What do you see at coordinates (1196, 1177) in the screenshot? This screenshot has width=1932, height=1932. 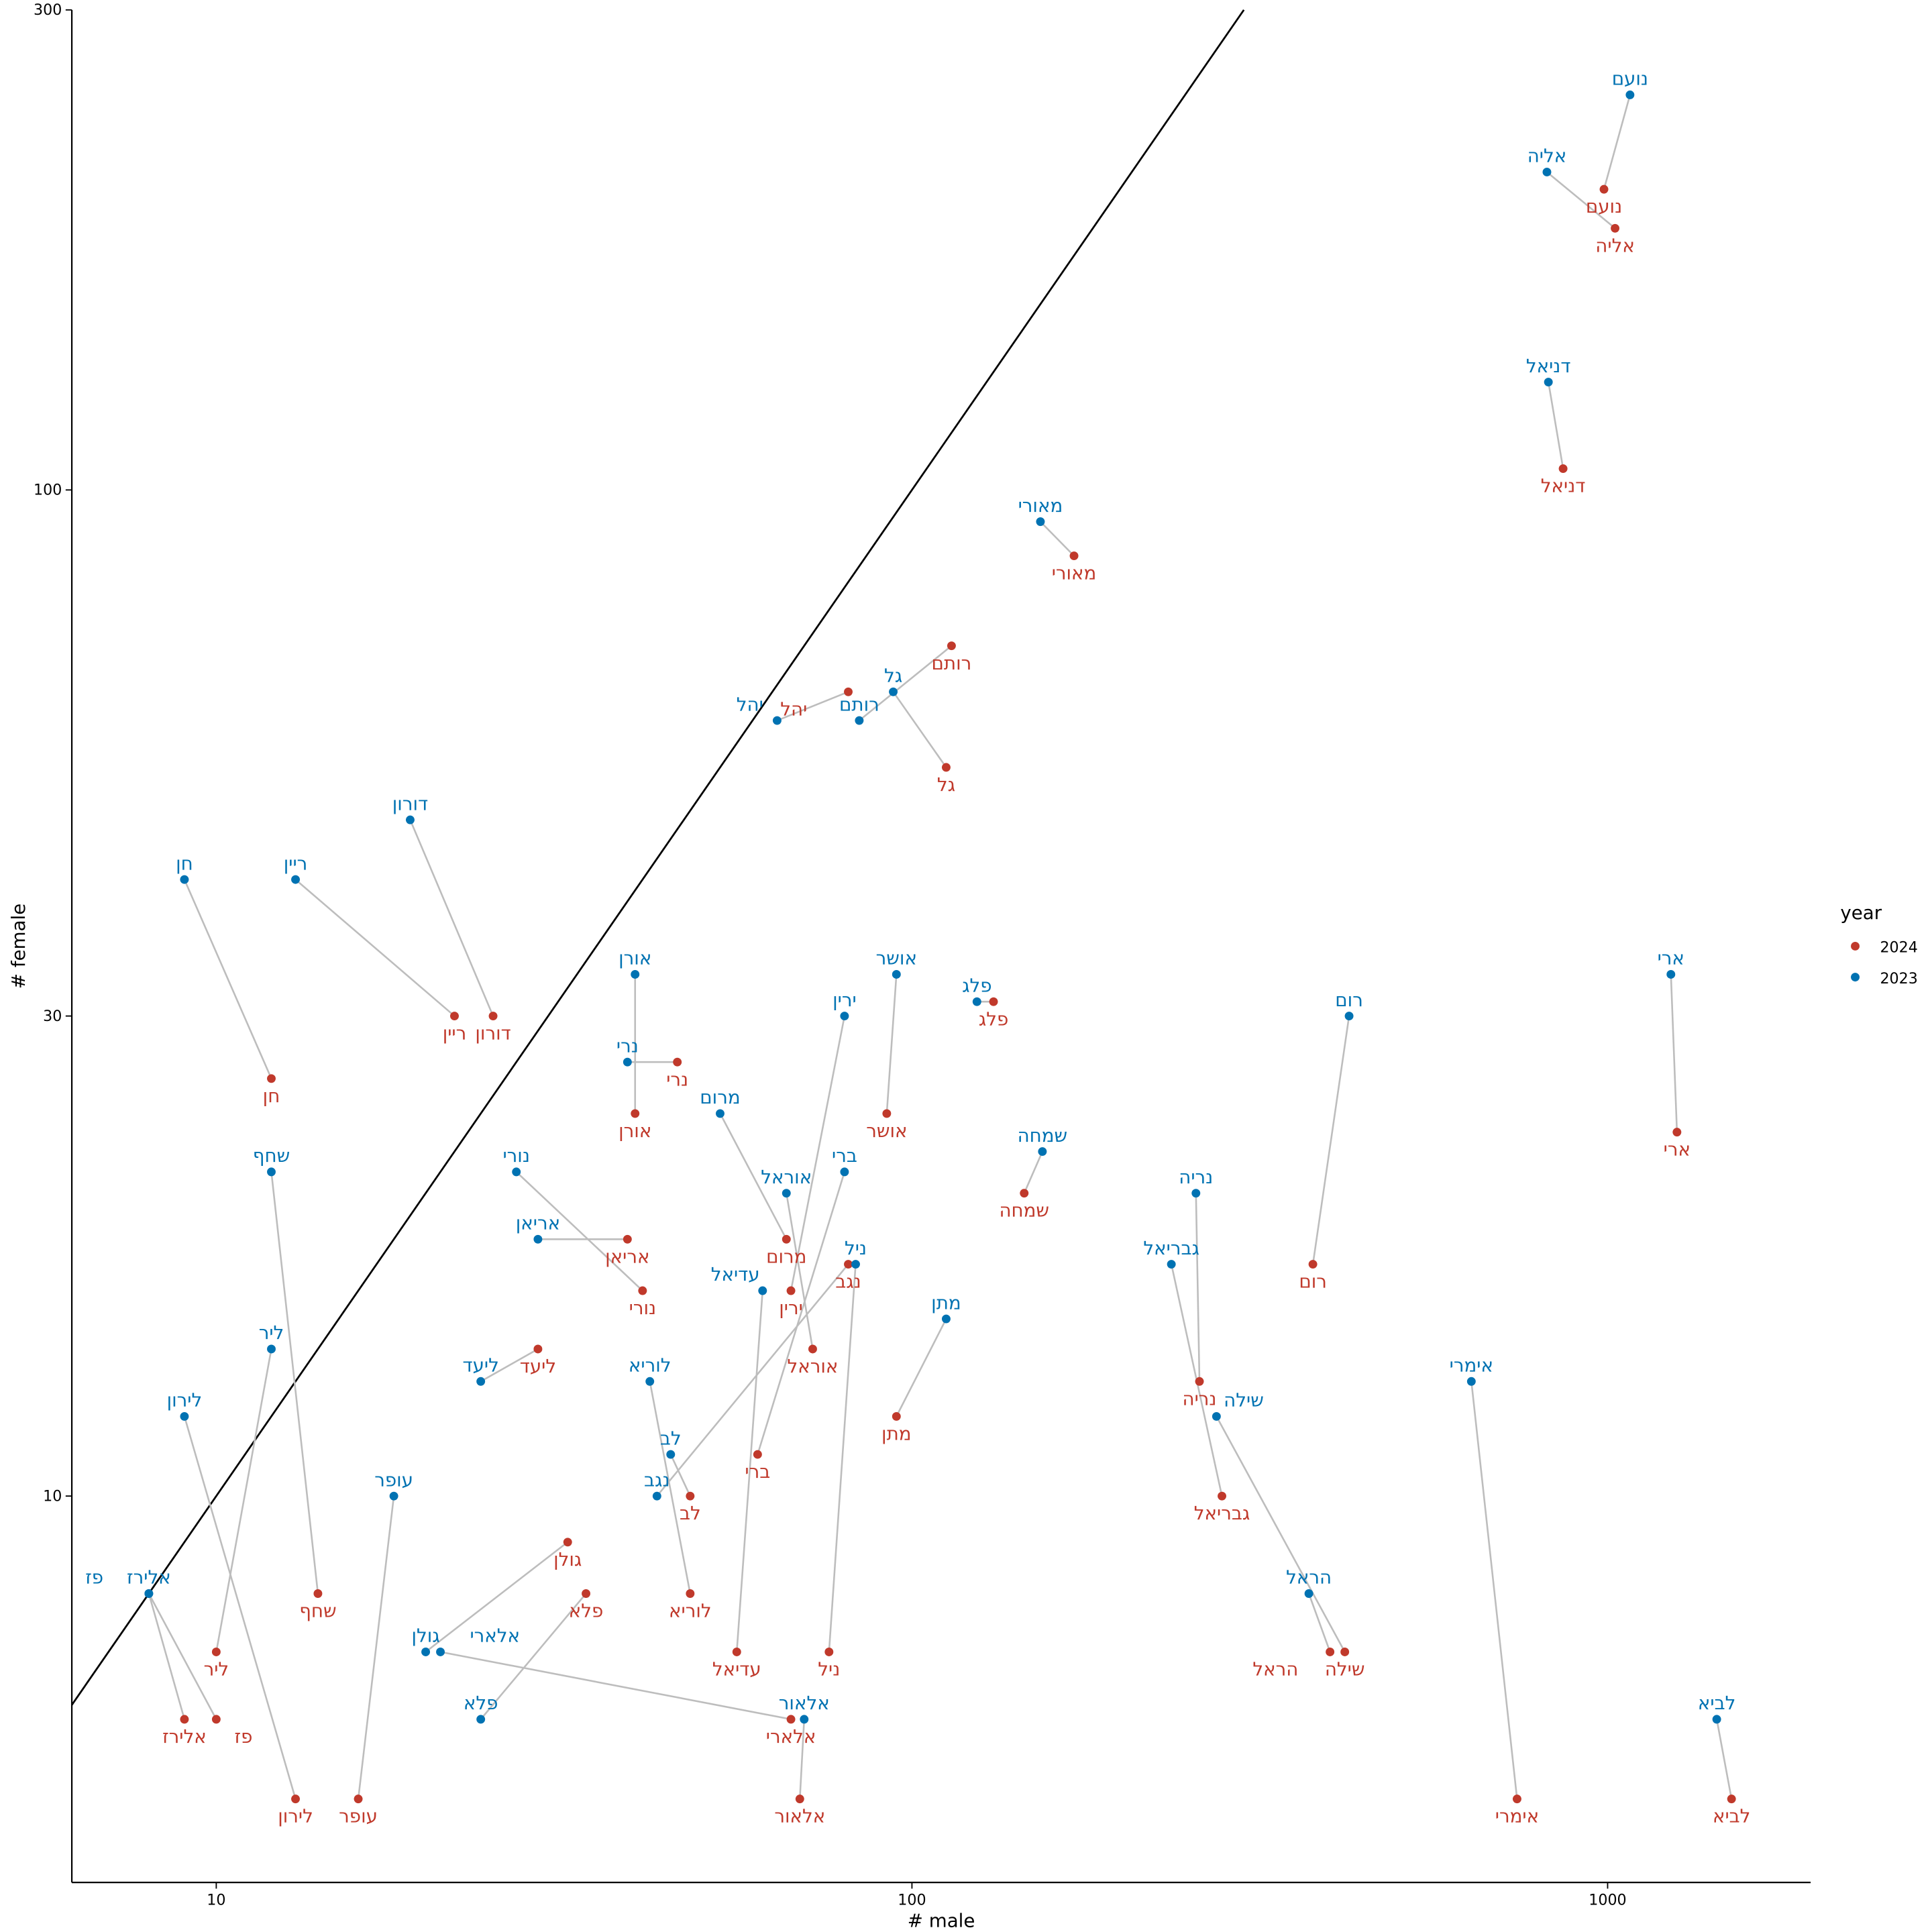 I see `point-label-2023: נריה` at bounding box center [1196, 1177].